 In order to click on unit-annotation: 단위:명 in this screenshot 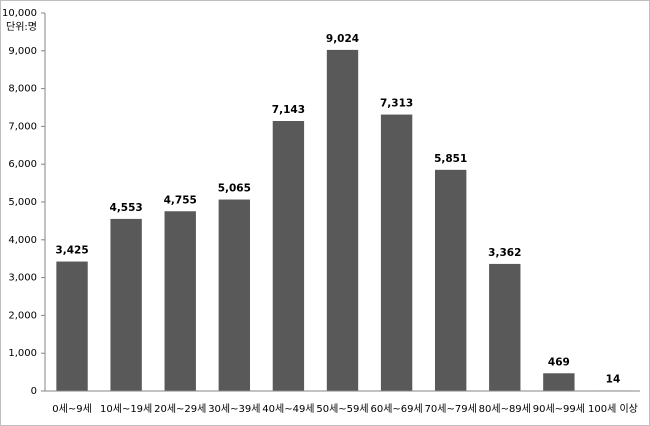, I will do `click(21, 26)`.